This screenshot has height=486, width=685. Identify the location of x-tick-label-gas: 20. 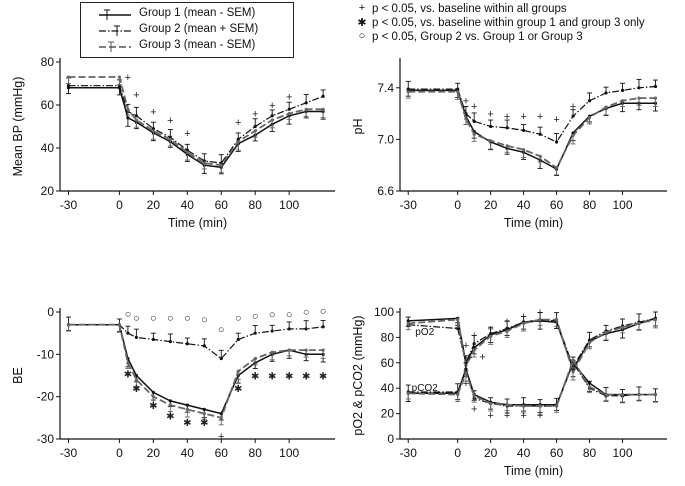
(491, 453).